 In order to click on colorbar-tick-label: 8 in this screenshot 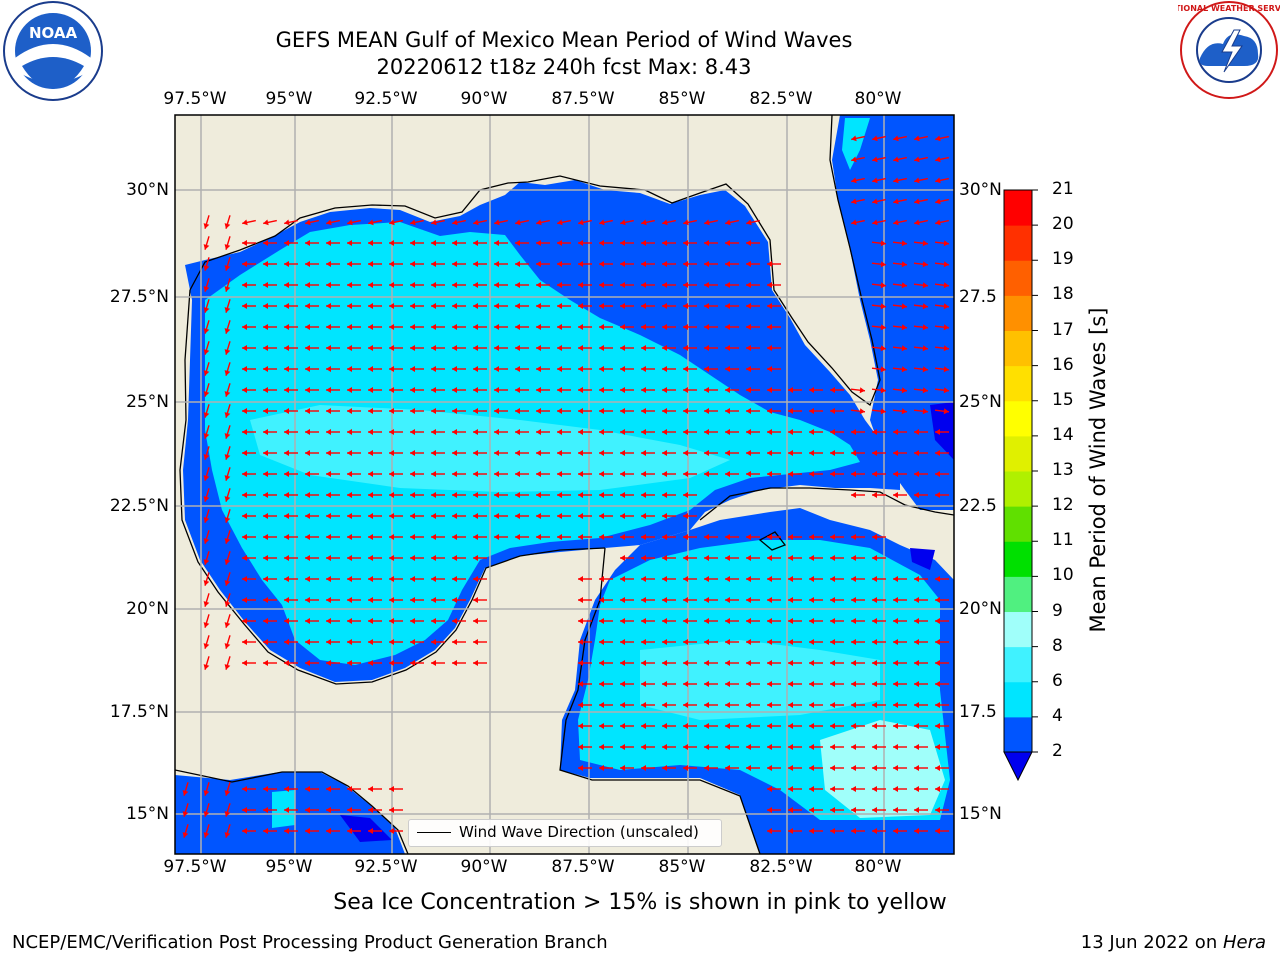, I will do `click(1057, 645)`.